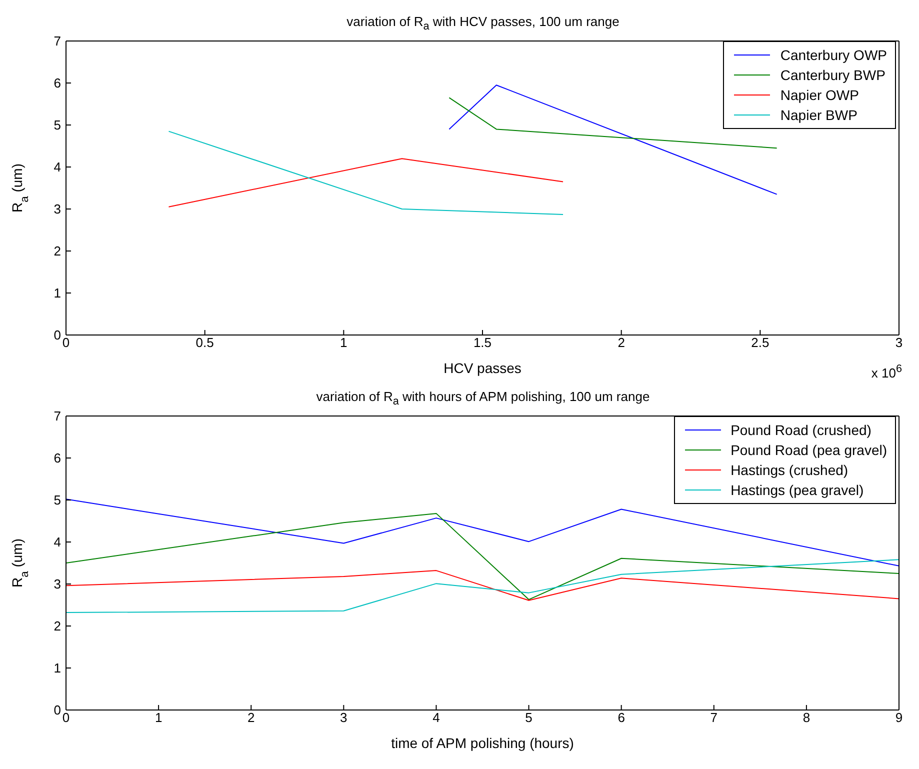  Describe the element at coordinates (789, 470) in the screenshot. I see `legend-label: Hastings (crushed)` at that location.